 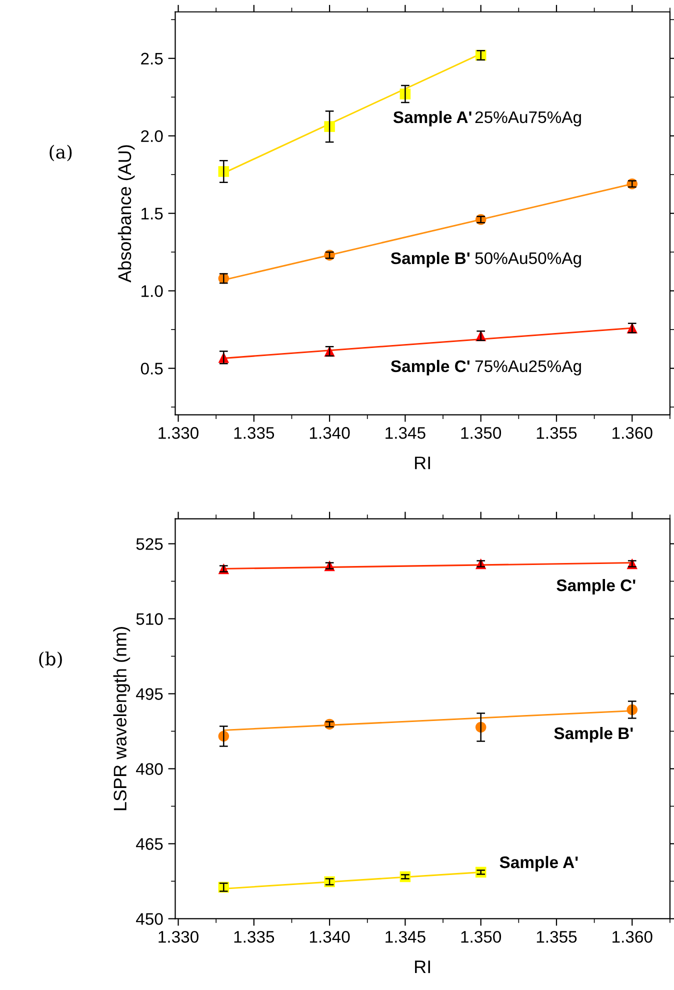 What do you see at coordinates (149, 844) in the screenshot?
I see `y-tick-label: 465` at bounding box center [149, 844].